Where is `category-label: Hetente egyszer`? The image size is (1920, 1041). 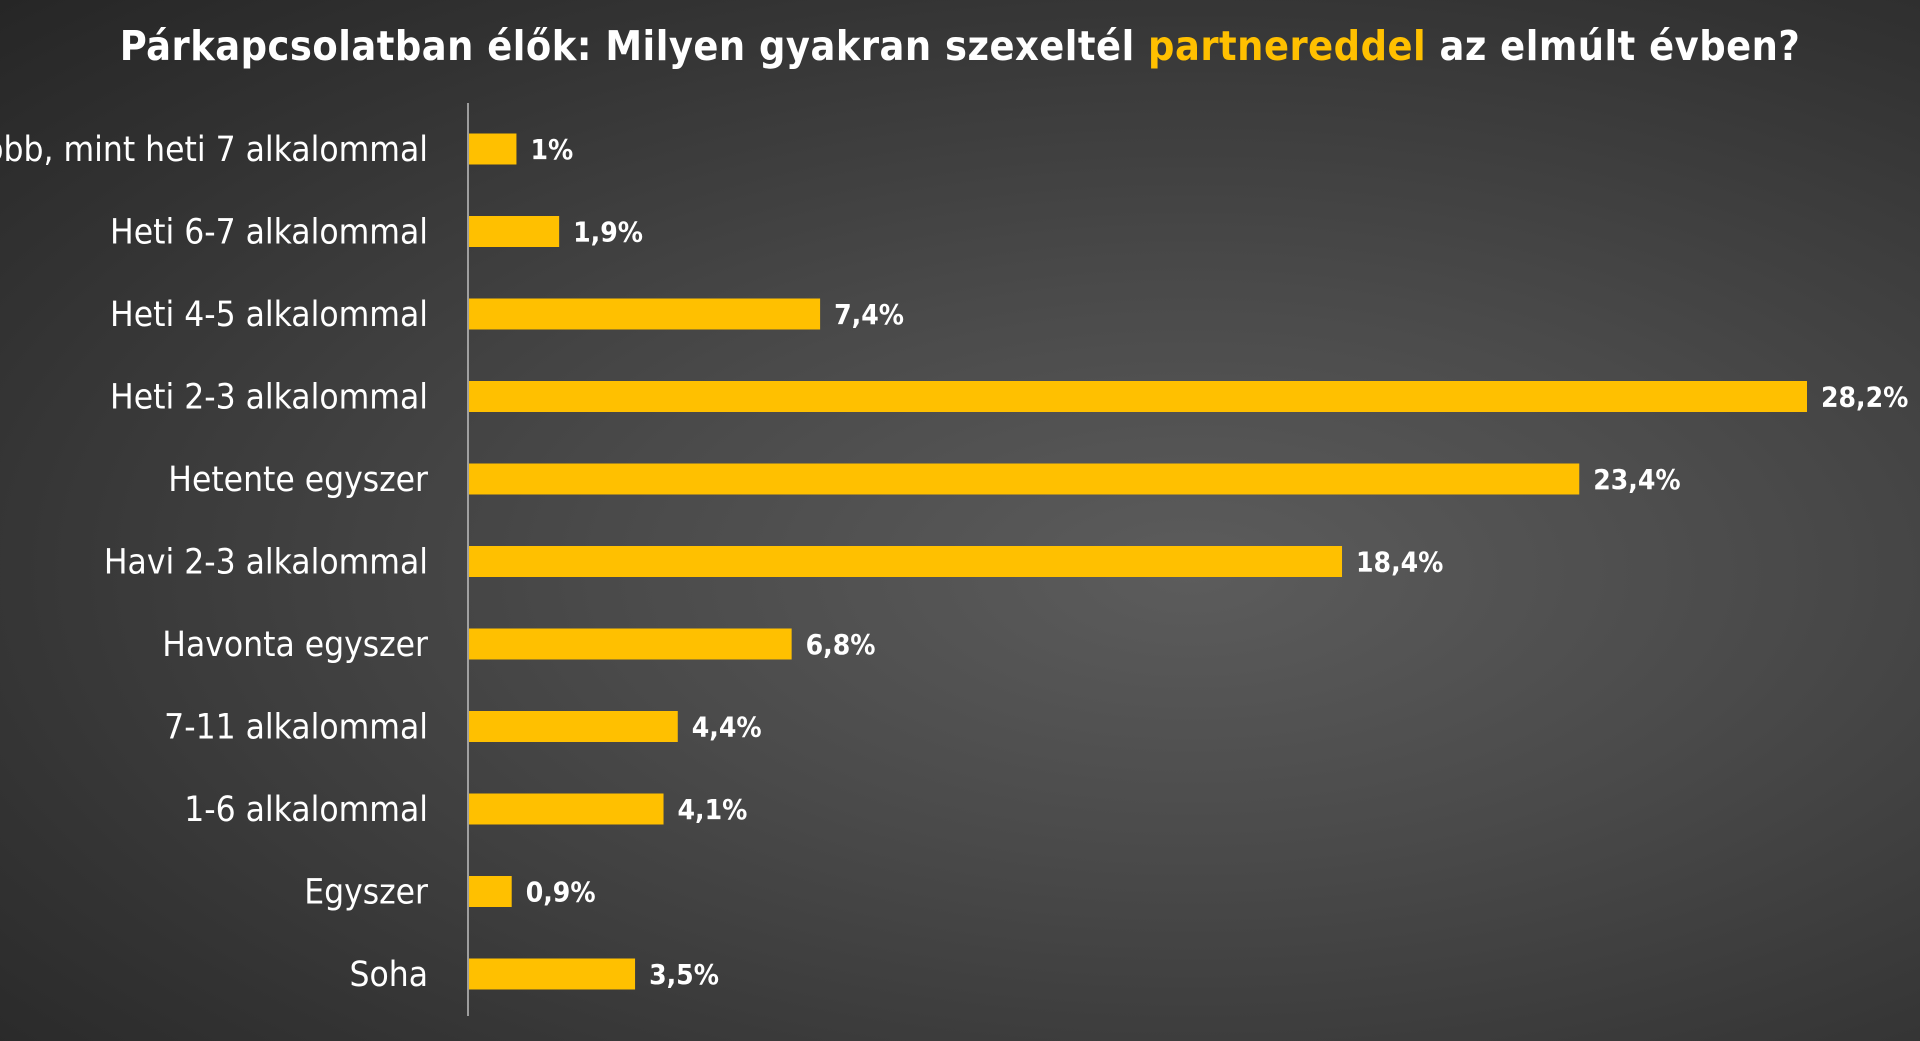 category-label: Hetente egyszer is located at coordinates (298, 480).